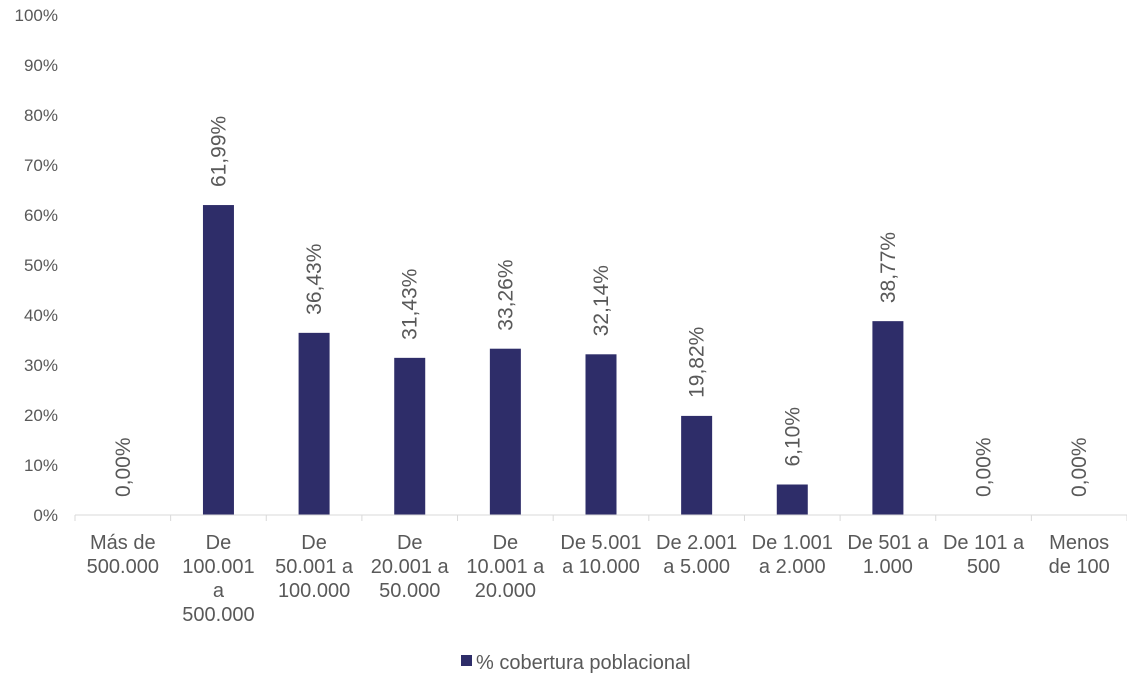 This screenshot has width=1127, height=684. What do you see at coordinates (696, 555) in the screenshot?
I see `x-category-label: De 2.001 a 5.000` at bounding box center [696, 555].